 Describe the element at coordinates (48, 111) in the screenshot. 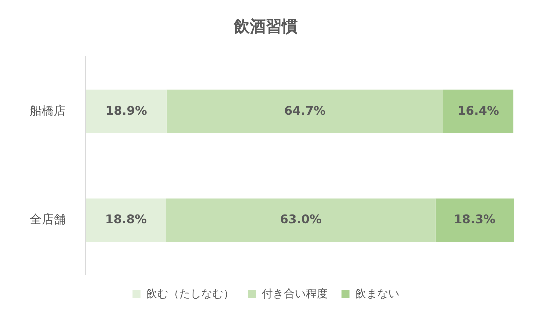

I see `y-tick-label: 船橋店` at that location.